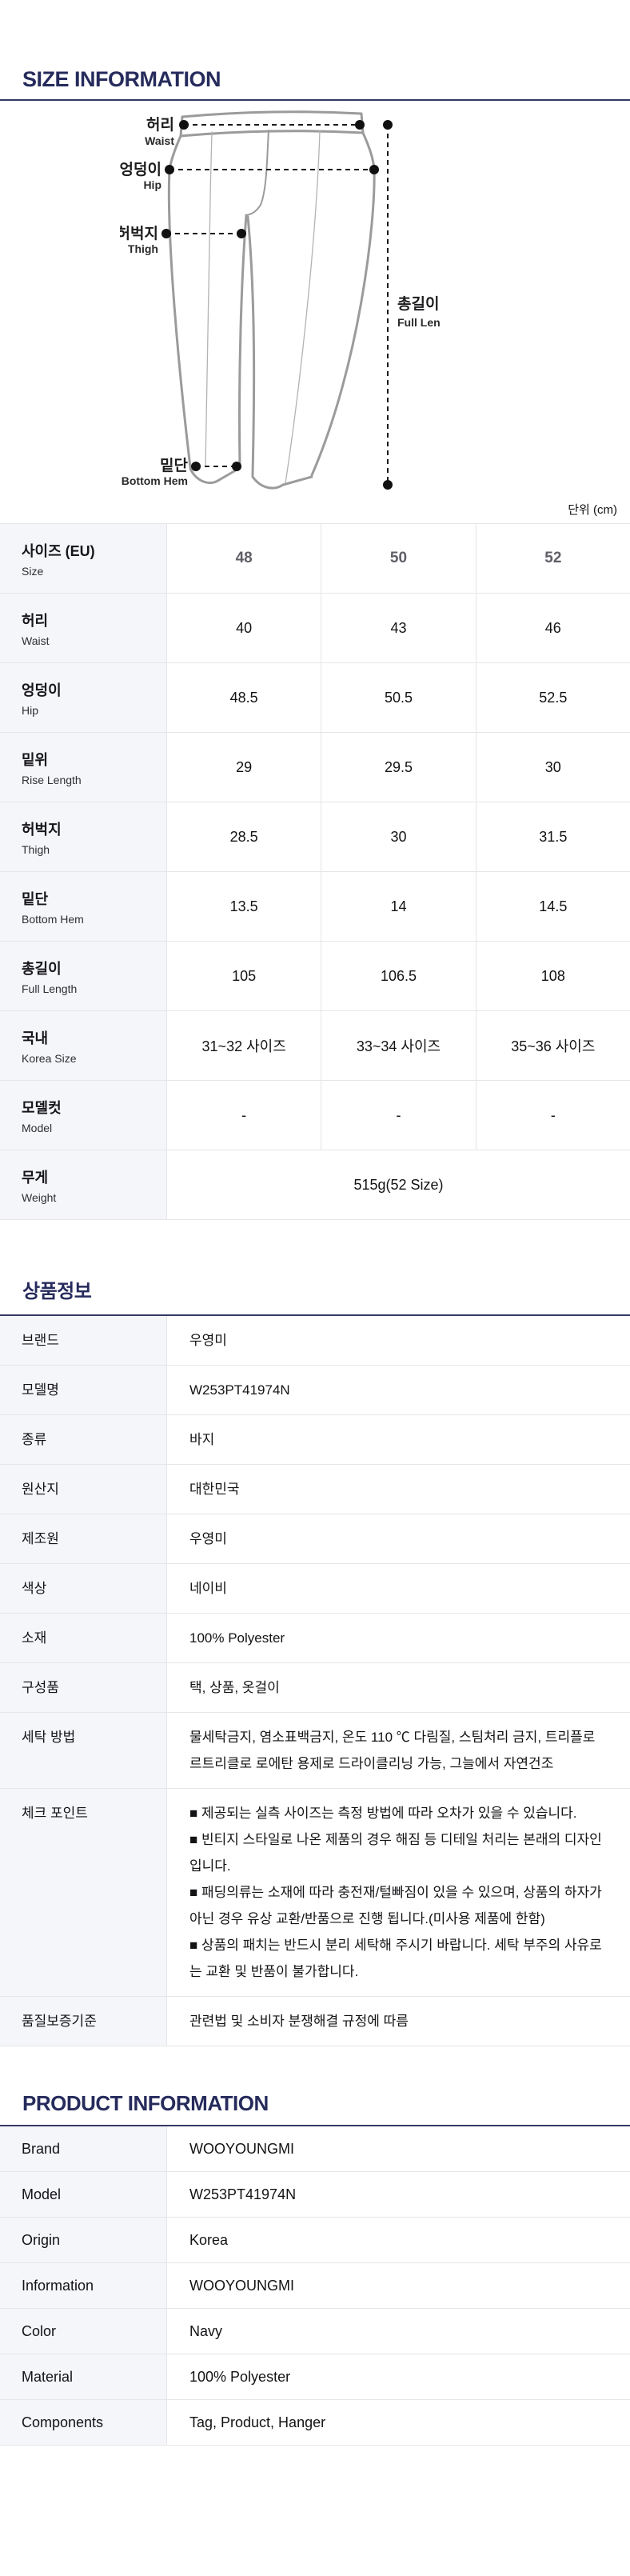  Describe the element at coordinates (315, 1390) in the screenshot. I see `info-row: 모델명 W253PT41974N` at that location.